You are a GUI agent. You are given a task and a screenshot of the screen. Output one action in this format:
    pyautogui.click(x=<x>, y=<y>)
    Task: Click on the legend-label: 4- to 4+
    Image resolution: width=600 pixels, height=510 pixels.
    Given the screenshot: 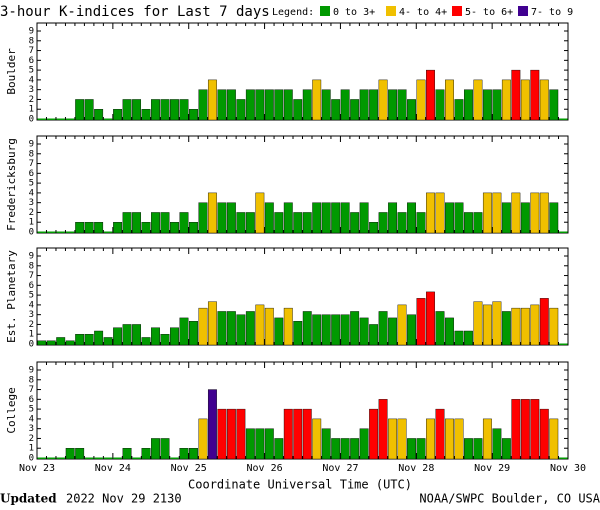 What is the action you would take?
    pyautogui.click(x=423, y=12)
    